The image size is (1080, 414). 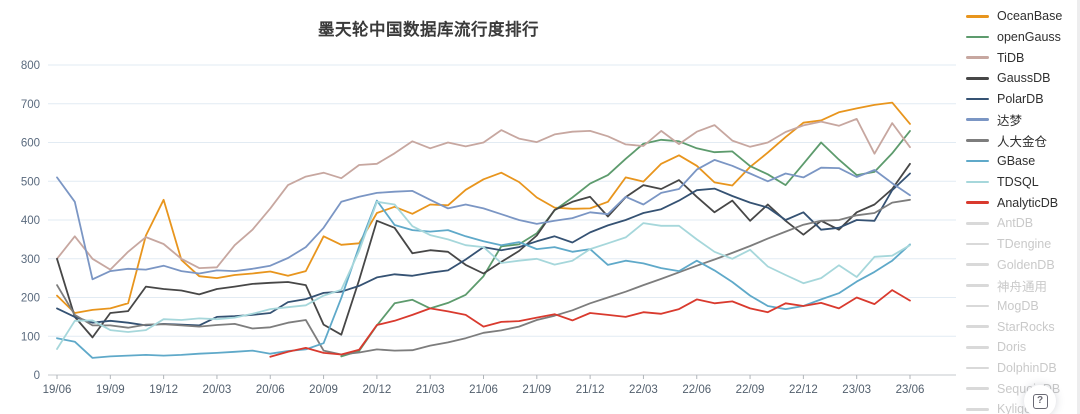 I want to click on svg-text: 700, so click(x=30, y=105).